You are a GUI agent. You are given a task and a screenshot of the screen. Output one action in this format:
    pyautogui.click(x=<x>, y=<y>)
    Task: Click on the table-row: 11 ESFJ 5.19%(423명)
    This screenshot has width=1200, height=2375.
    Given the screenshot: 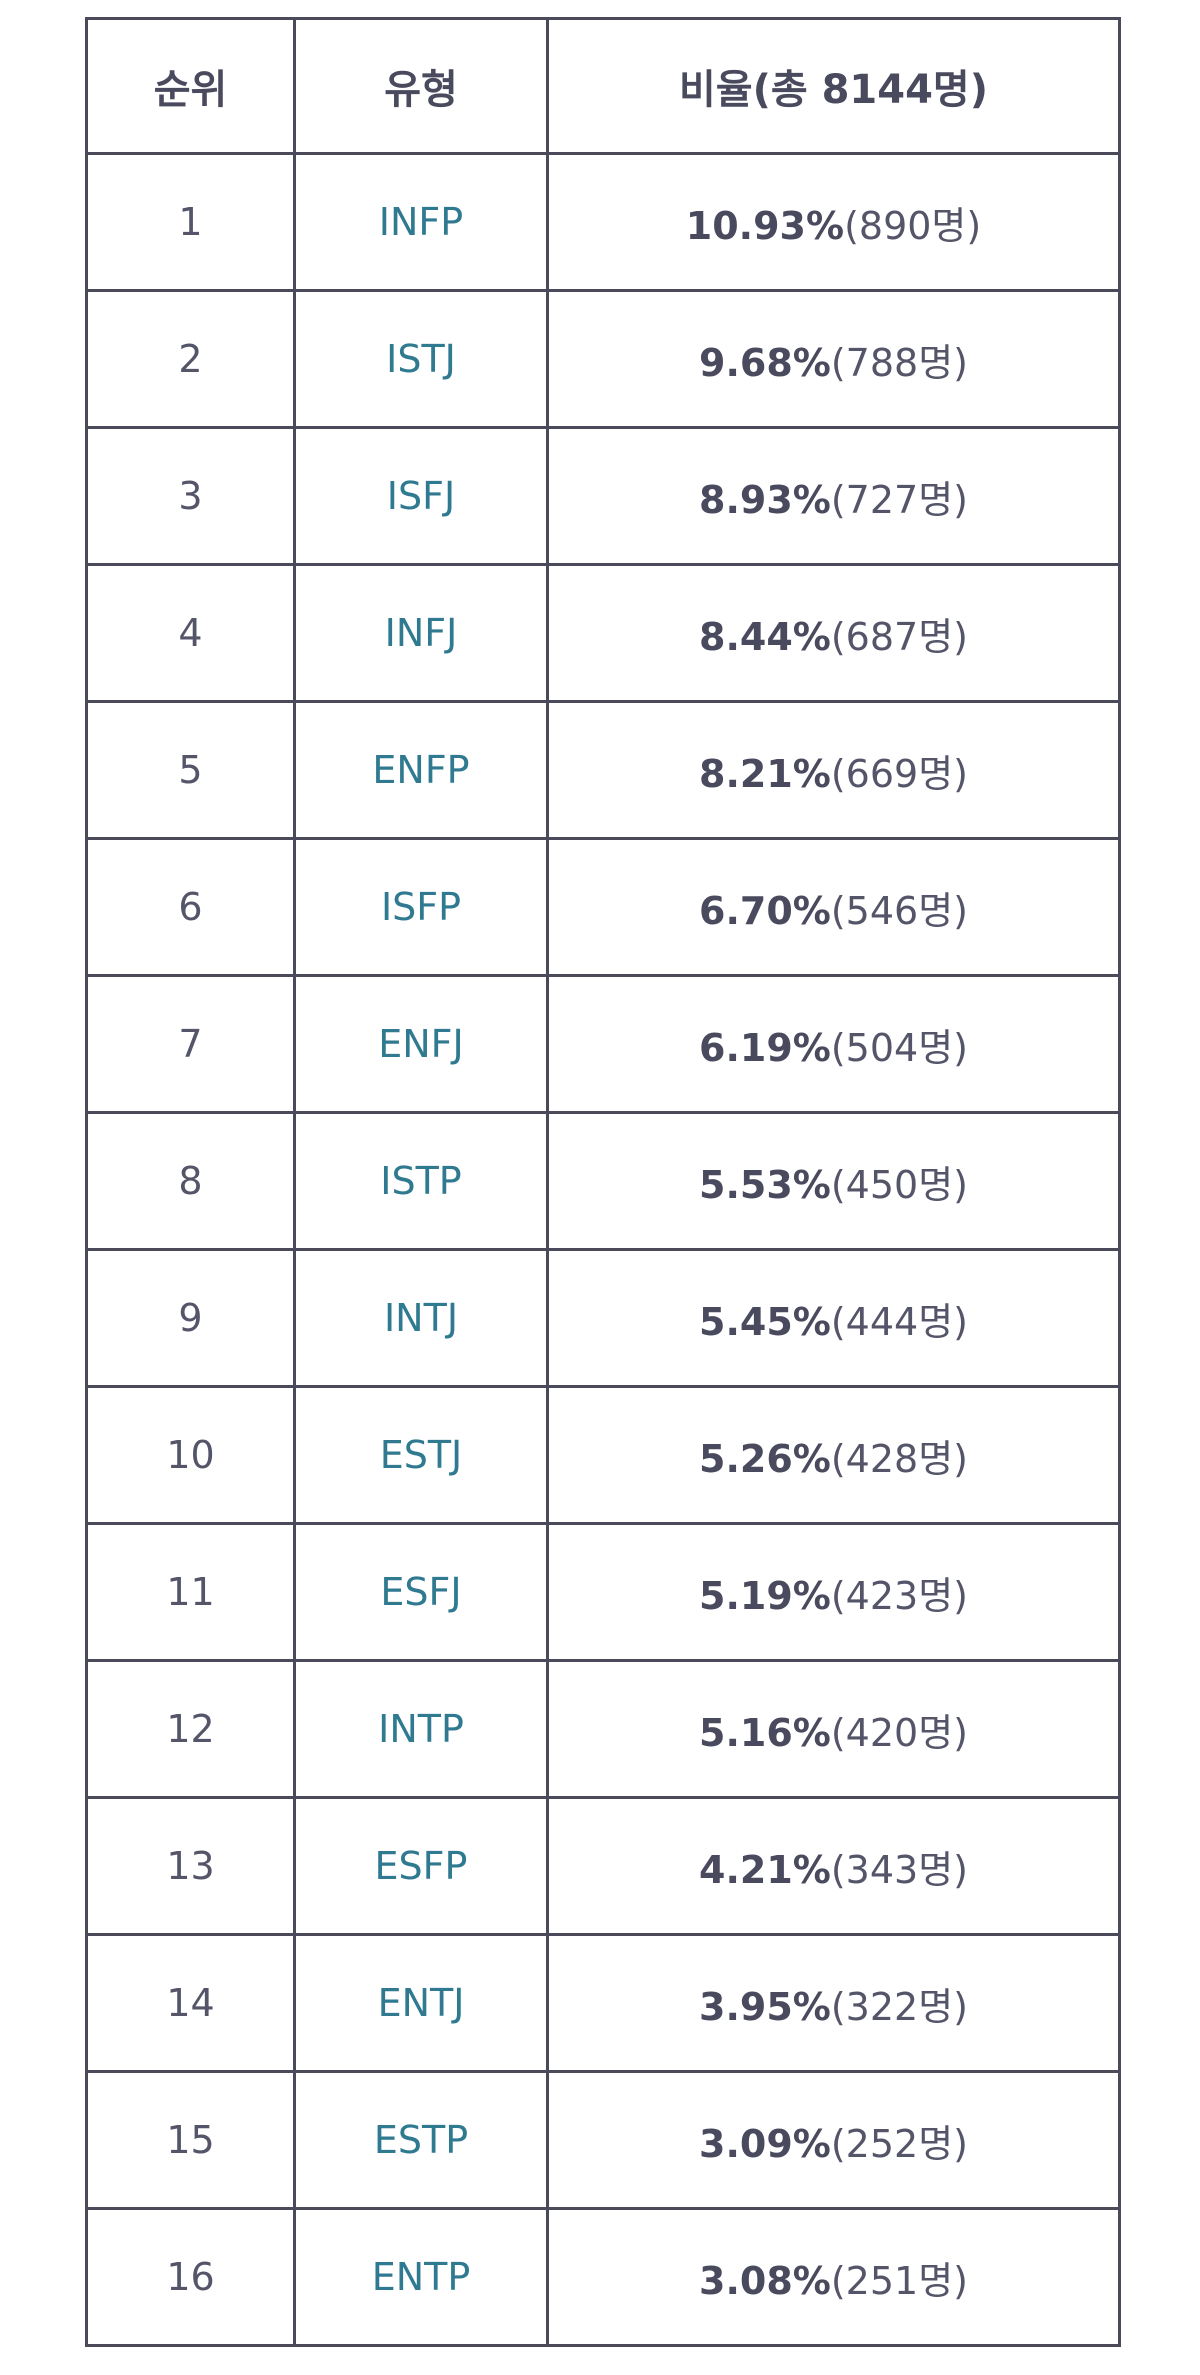 What is the action you would take?
    pyautogui.click(x=603, y=1592)
    